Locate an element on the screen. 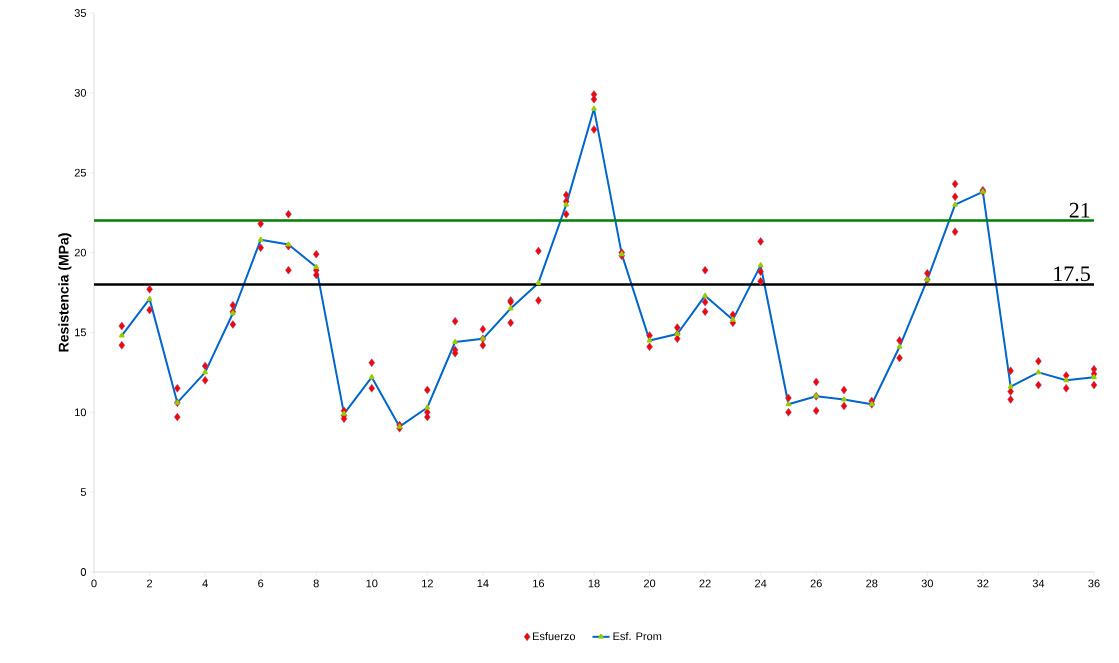 The image size is (1119, 663). y-tick-label: 5 is located at coordinates (83, 492).